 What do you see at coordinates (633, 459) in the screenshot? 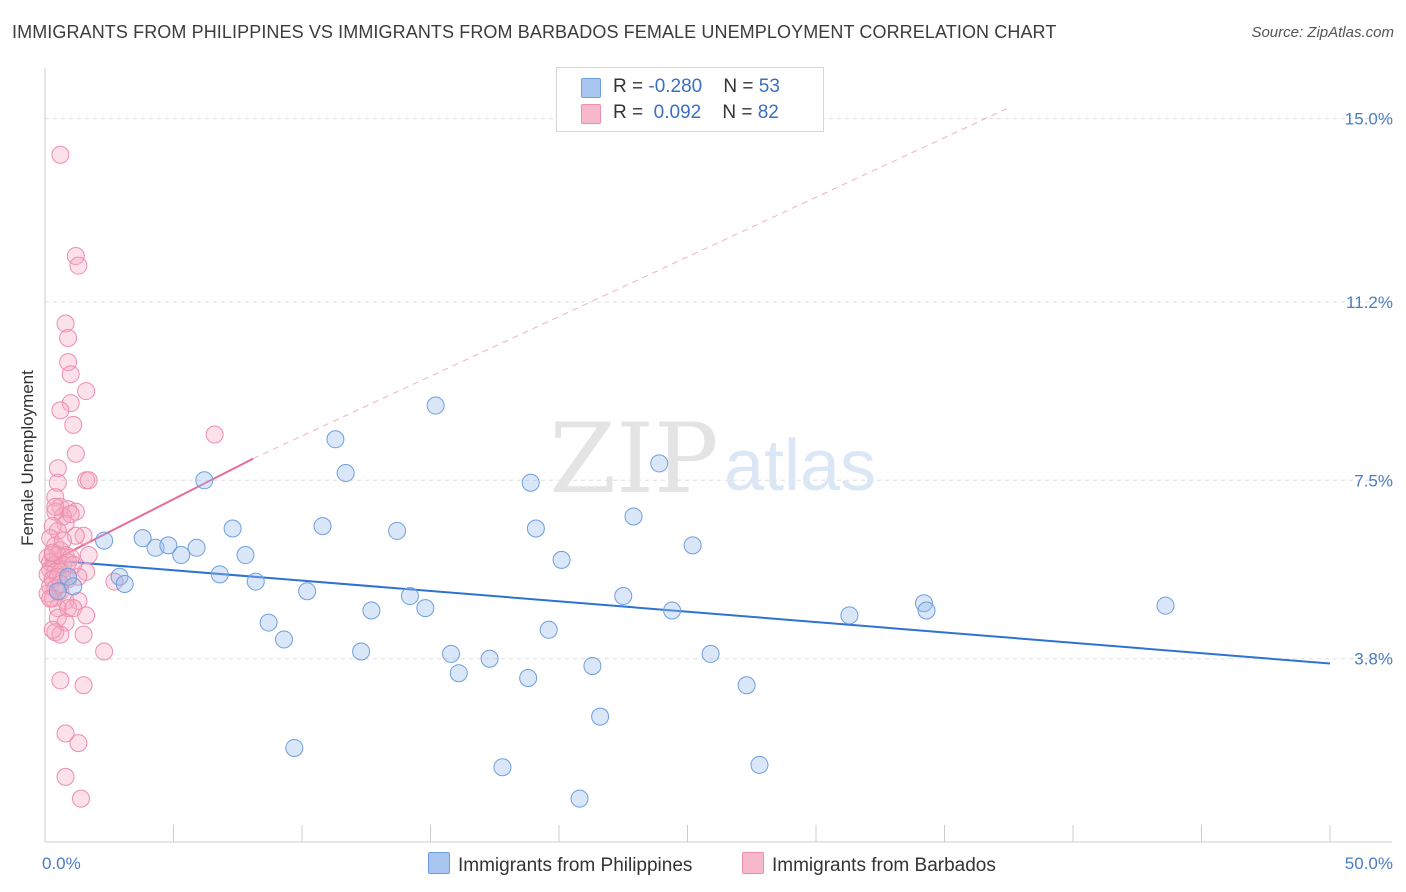
I see `watermark-zip: ZIP` at bounding box center [633, 459].